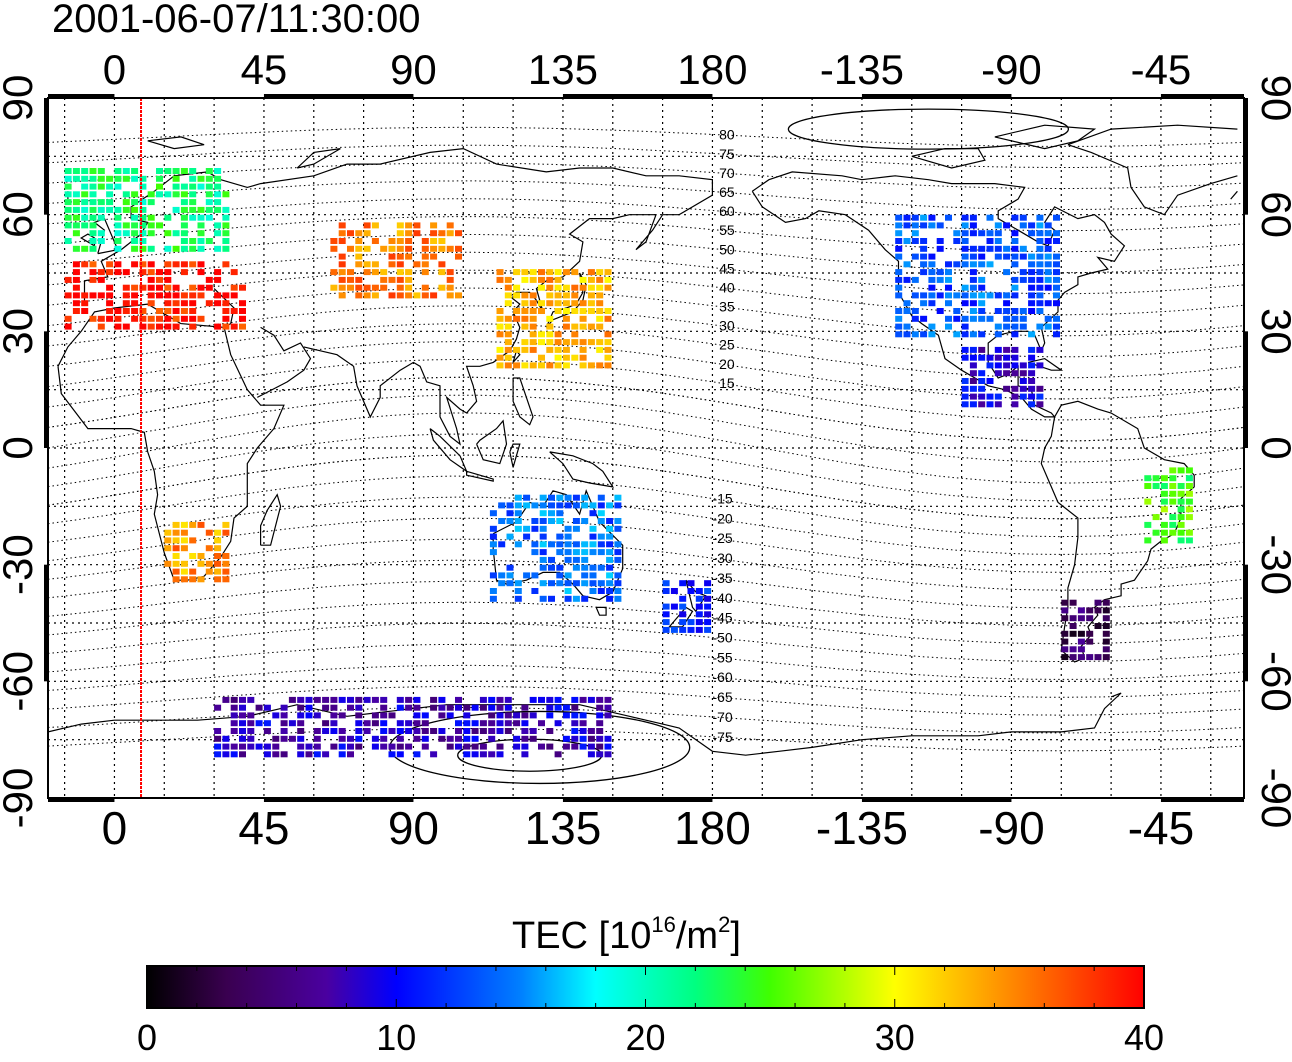 The image size is (1292, 1062). I want to click on maglat-label: -50, so click(722, 638).